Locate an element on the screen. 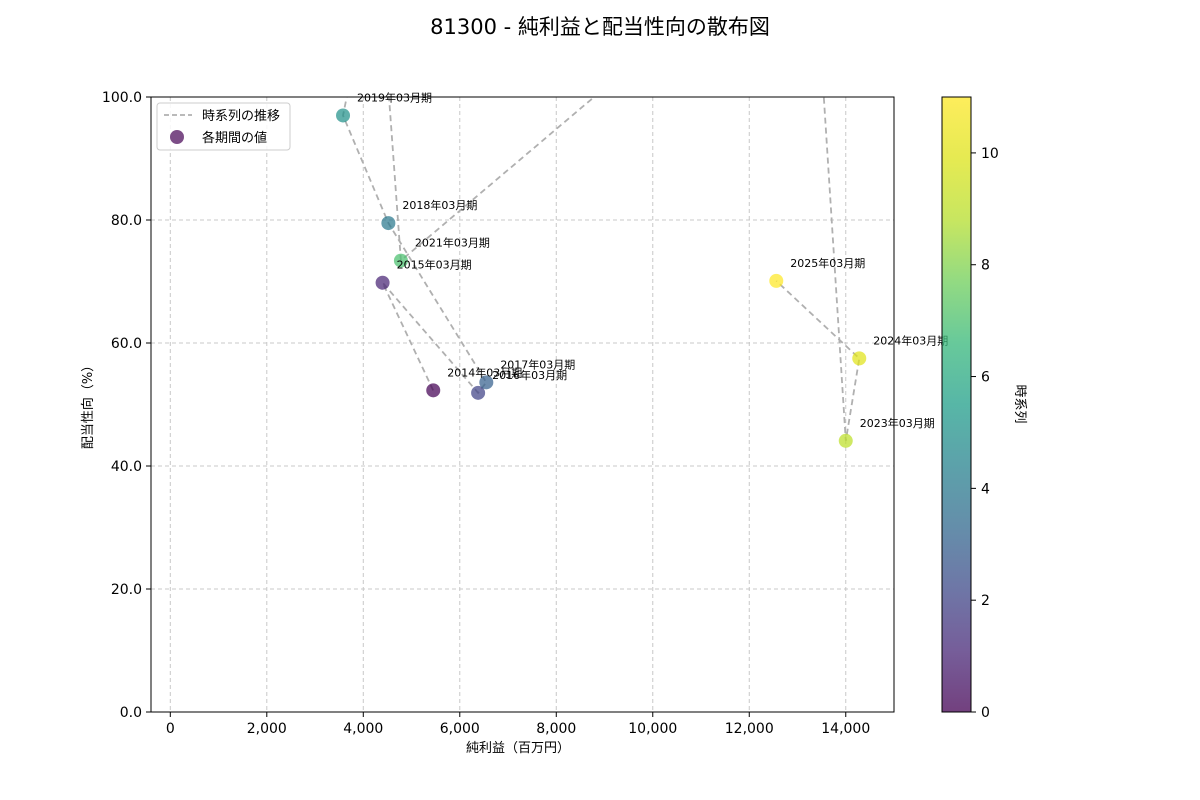 Image resolution: width=1200 pixels, height=800 pixels. y-tick-label-5: 100.0 is located at coordinates (122, 98).